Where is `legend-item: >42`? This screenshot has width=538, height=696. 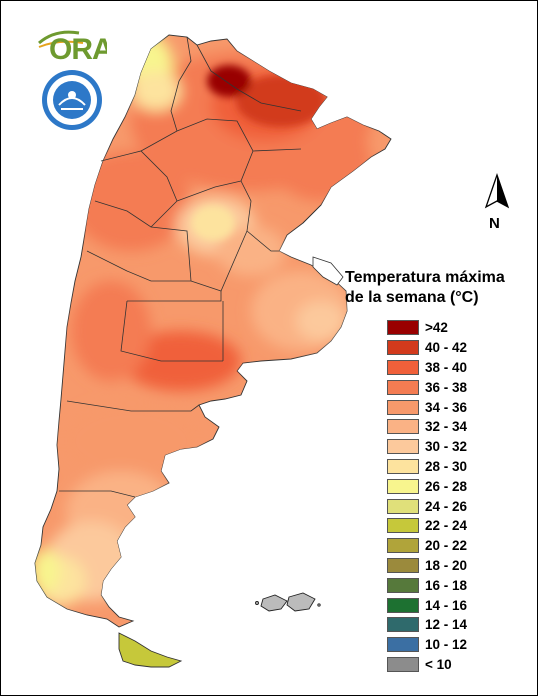
legend-item: >42 is located at coordinates (461, 328).